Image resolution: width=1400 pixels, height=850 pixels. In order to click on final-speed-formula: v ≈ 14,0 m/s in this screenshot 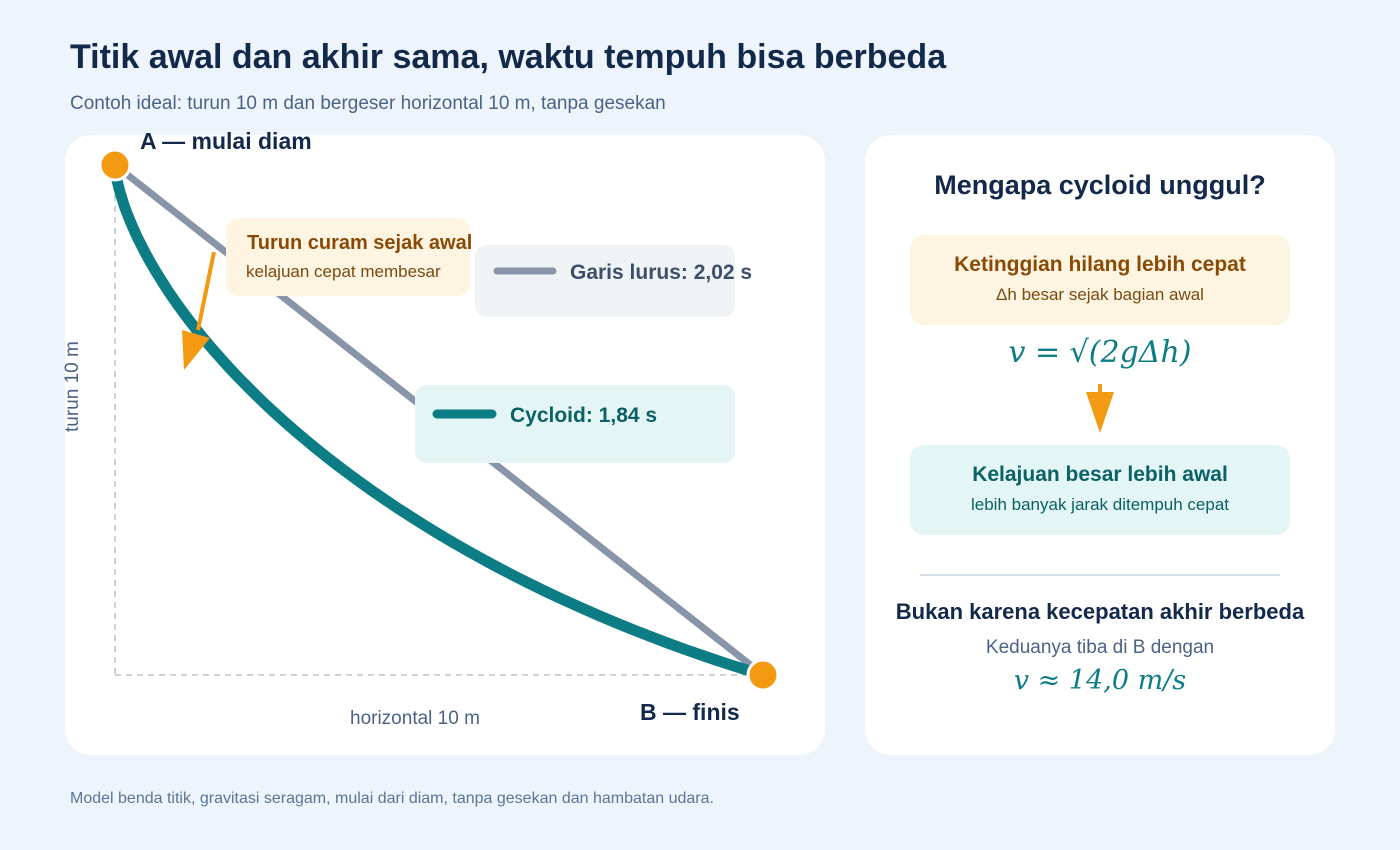, I will do `click(1100, 680)`.